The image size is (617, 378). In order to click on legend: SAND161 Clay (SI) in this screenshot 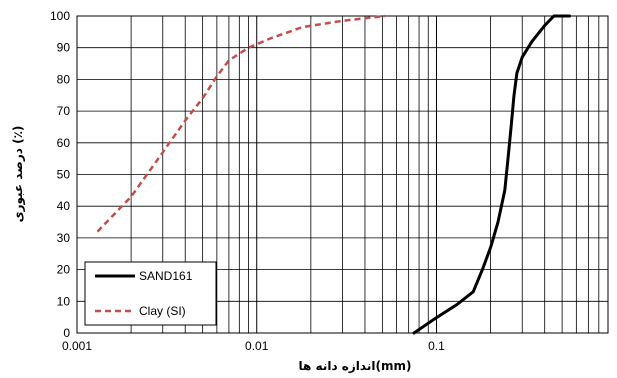, I will do `click(150, 293)`.